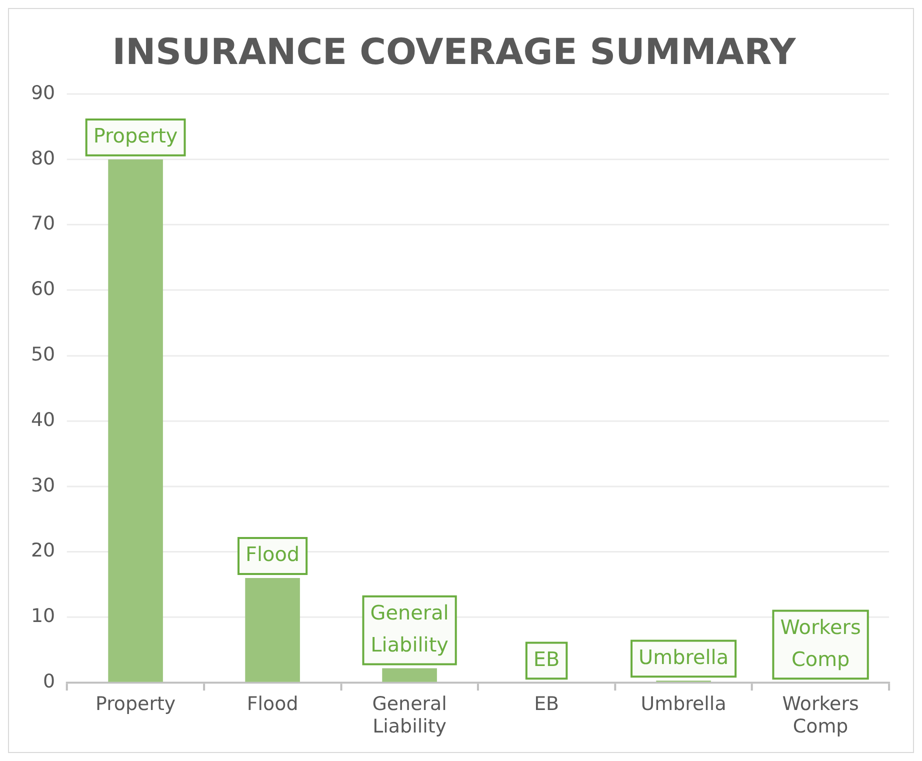  I want to click on y-tick-label: 20, so click(43, 551).